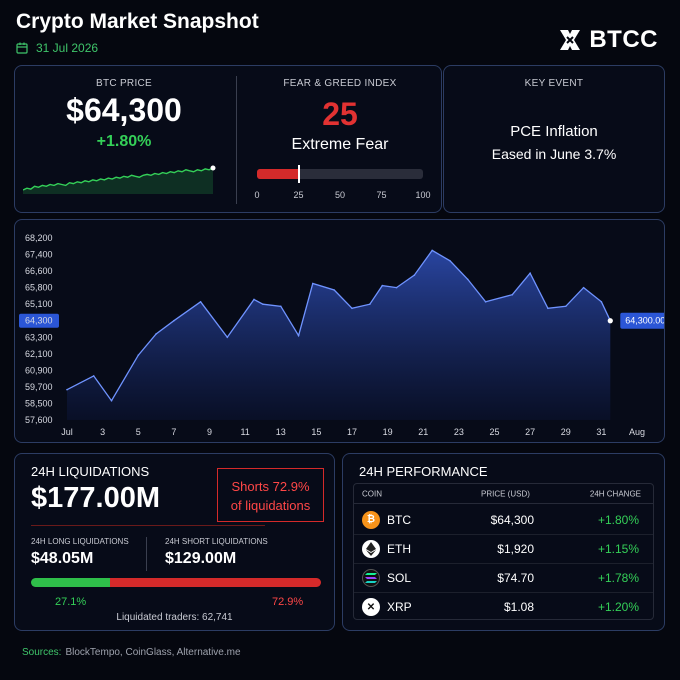  Describe the element at coordinates (278, 174) in the screenshot. I see `fear-greed-gauge-fill` at that location.